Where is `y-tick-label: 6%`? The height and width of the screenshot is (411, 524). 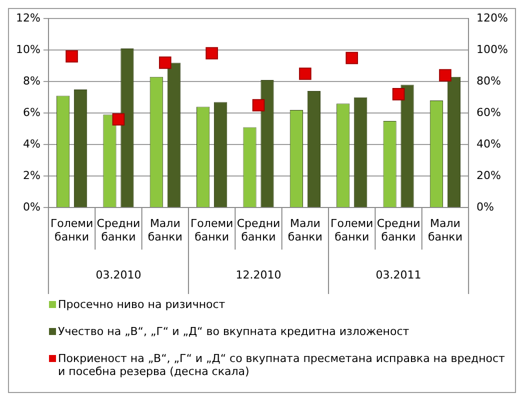 y-tick-label: 6% is located at coordinates (31, 112).